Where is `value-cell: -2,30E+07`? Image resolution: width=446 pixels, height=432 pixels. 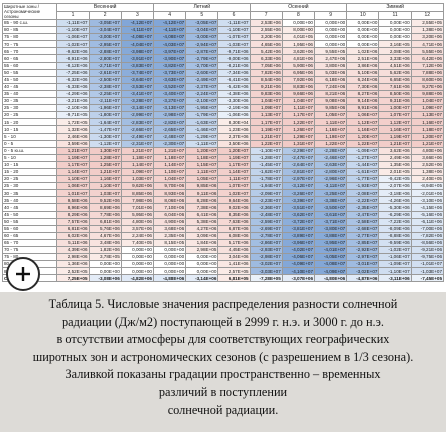
value-cell: -2,30E+07 is located at coordinates (169, 143).